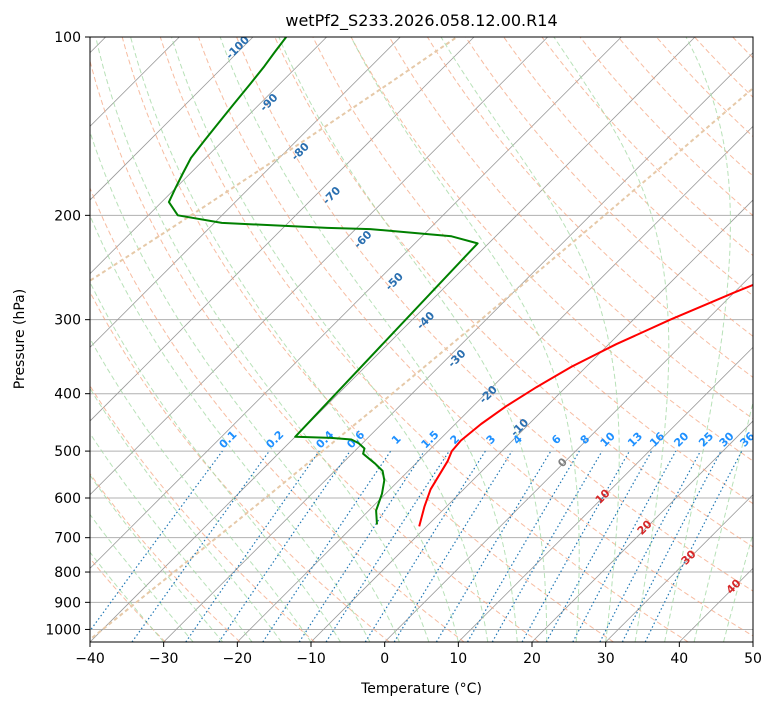 This screenshot has width=775, height=708. What do you see at coordinates (20, 339) in the screenshot?
I see `y-axis-label: Pressure (hPa)` at bounding box center [20, 339].